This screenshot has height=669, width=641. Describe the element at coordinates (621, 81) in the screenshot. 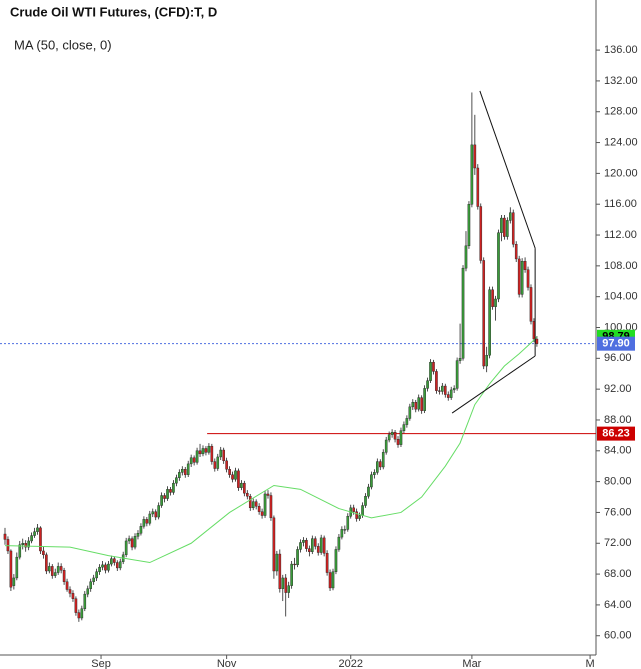

I see `y-tick-label: 132.00` at that location.